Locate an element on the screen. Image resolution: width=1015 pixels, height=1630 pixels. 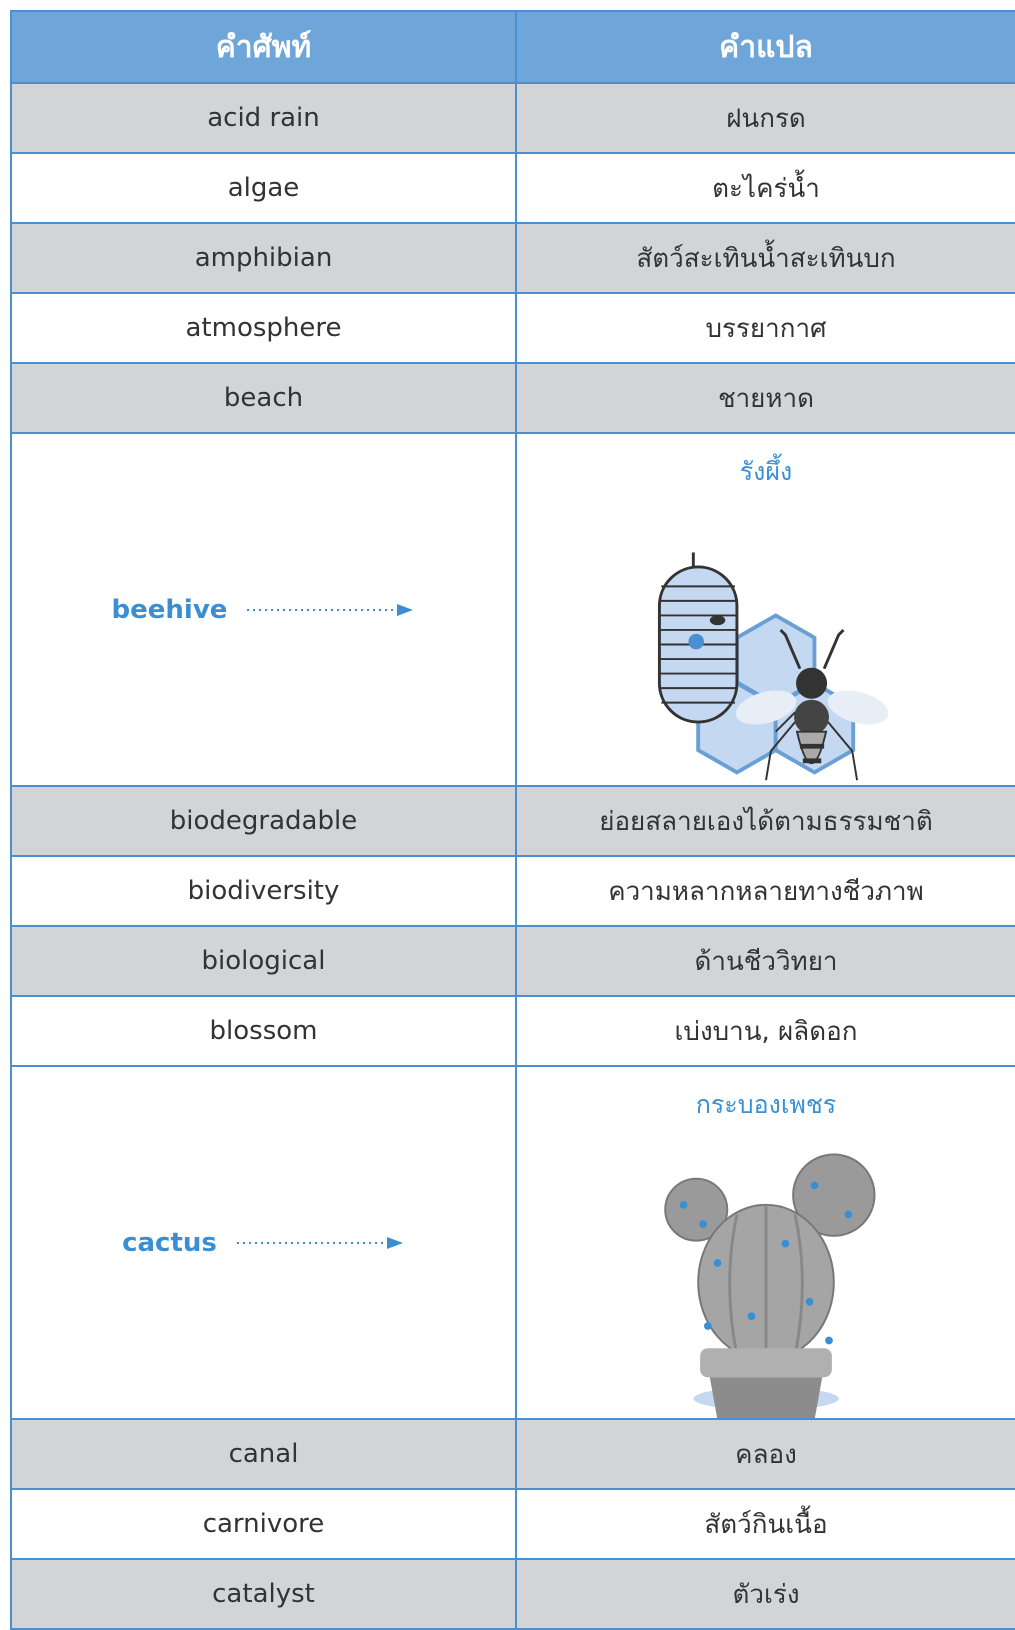
term-cell: atmosphere is located at coordinates (264, 328).